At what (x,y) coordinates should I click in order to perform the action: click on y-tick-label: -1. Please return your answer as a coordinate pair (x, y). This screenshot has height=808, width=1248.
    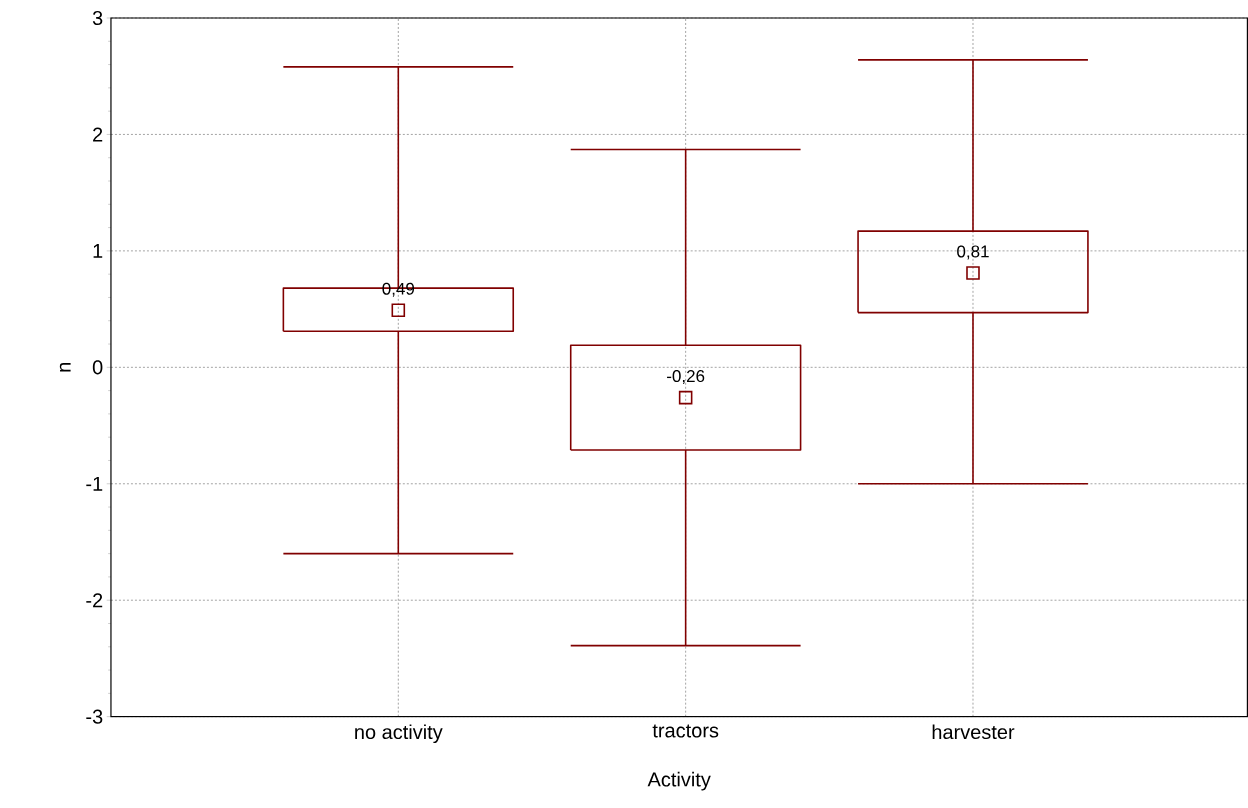
    Looking at the image, I should click on (94, 484).